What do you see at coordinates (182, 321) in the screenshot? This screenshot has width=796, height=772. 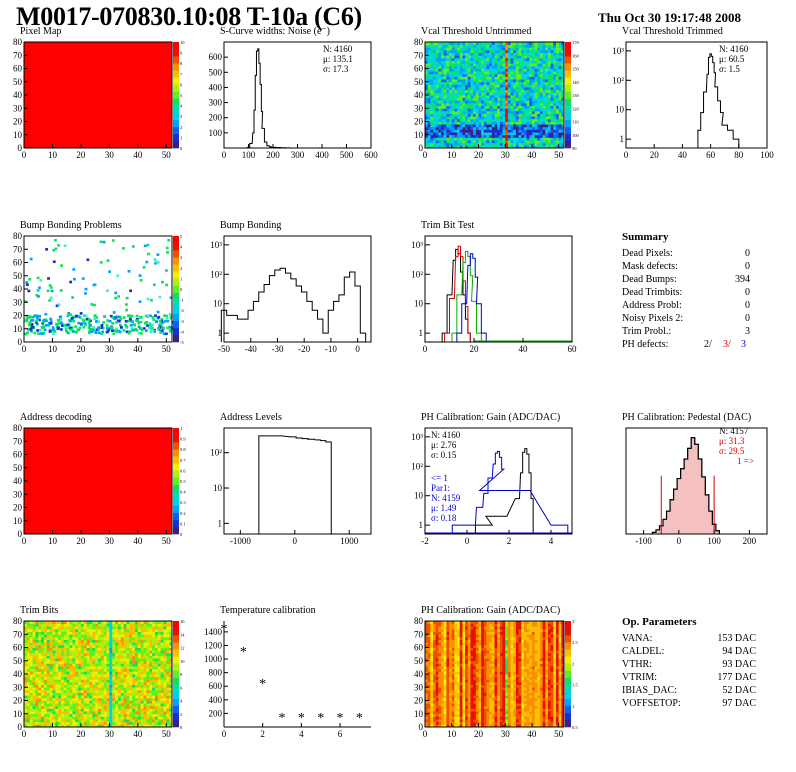 I see `palette-label: -3` at bounding box center [182, 321].